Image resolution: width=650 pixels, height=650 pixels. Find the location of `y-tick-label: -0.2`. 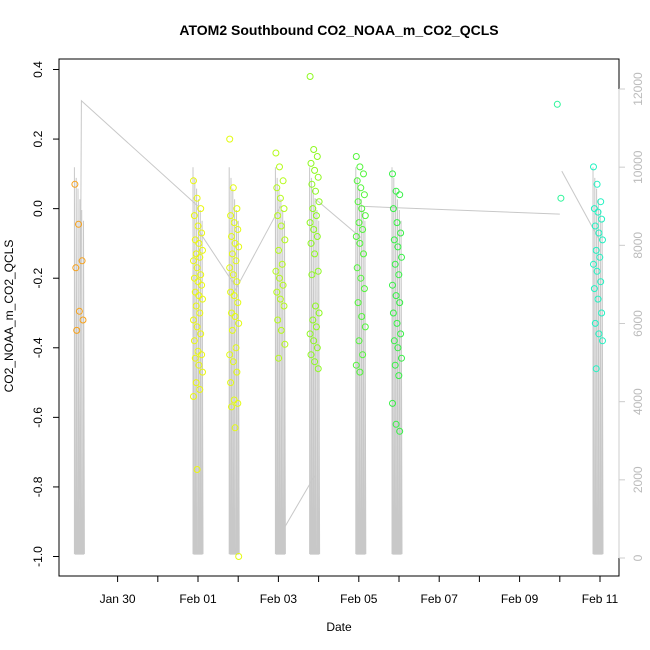

y-tick-label: -0.2 is located at coordinates (38, 278).